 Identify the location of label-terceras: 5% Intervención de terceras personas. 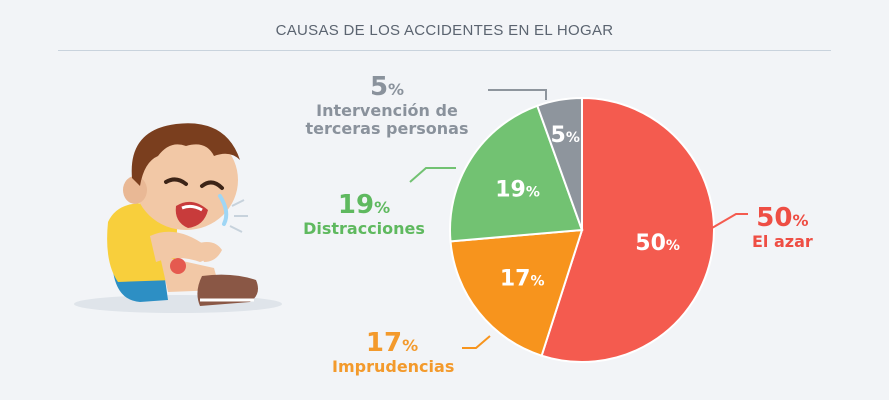
(387, 105).